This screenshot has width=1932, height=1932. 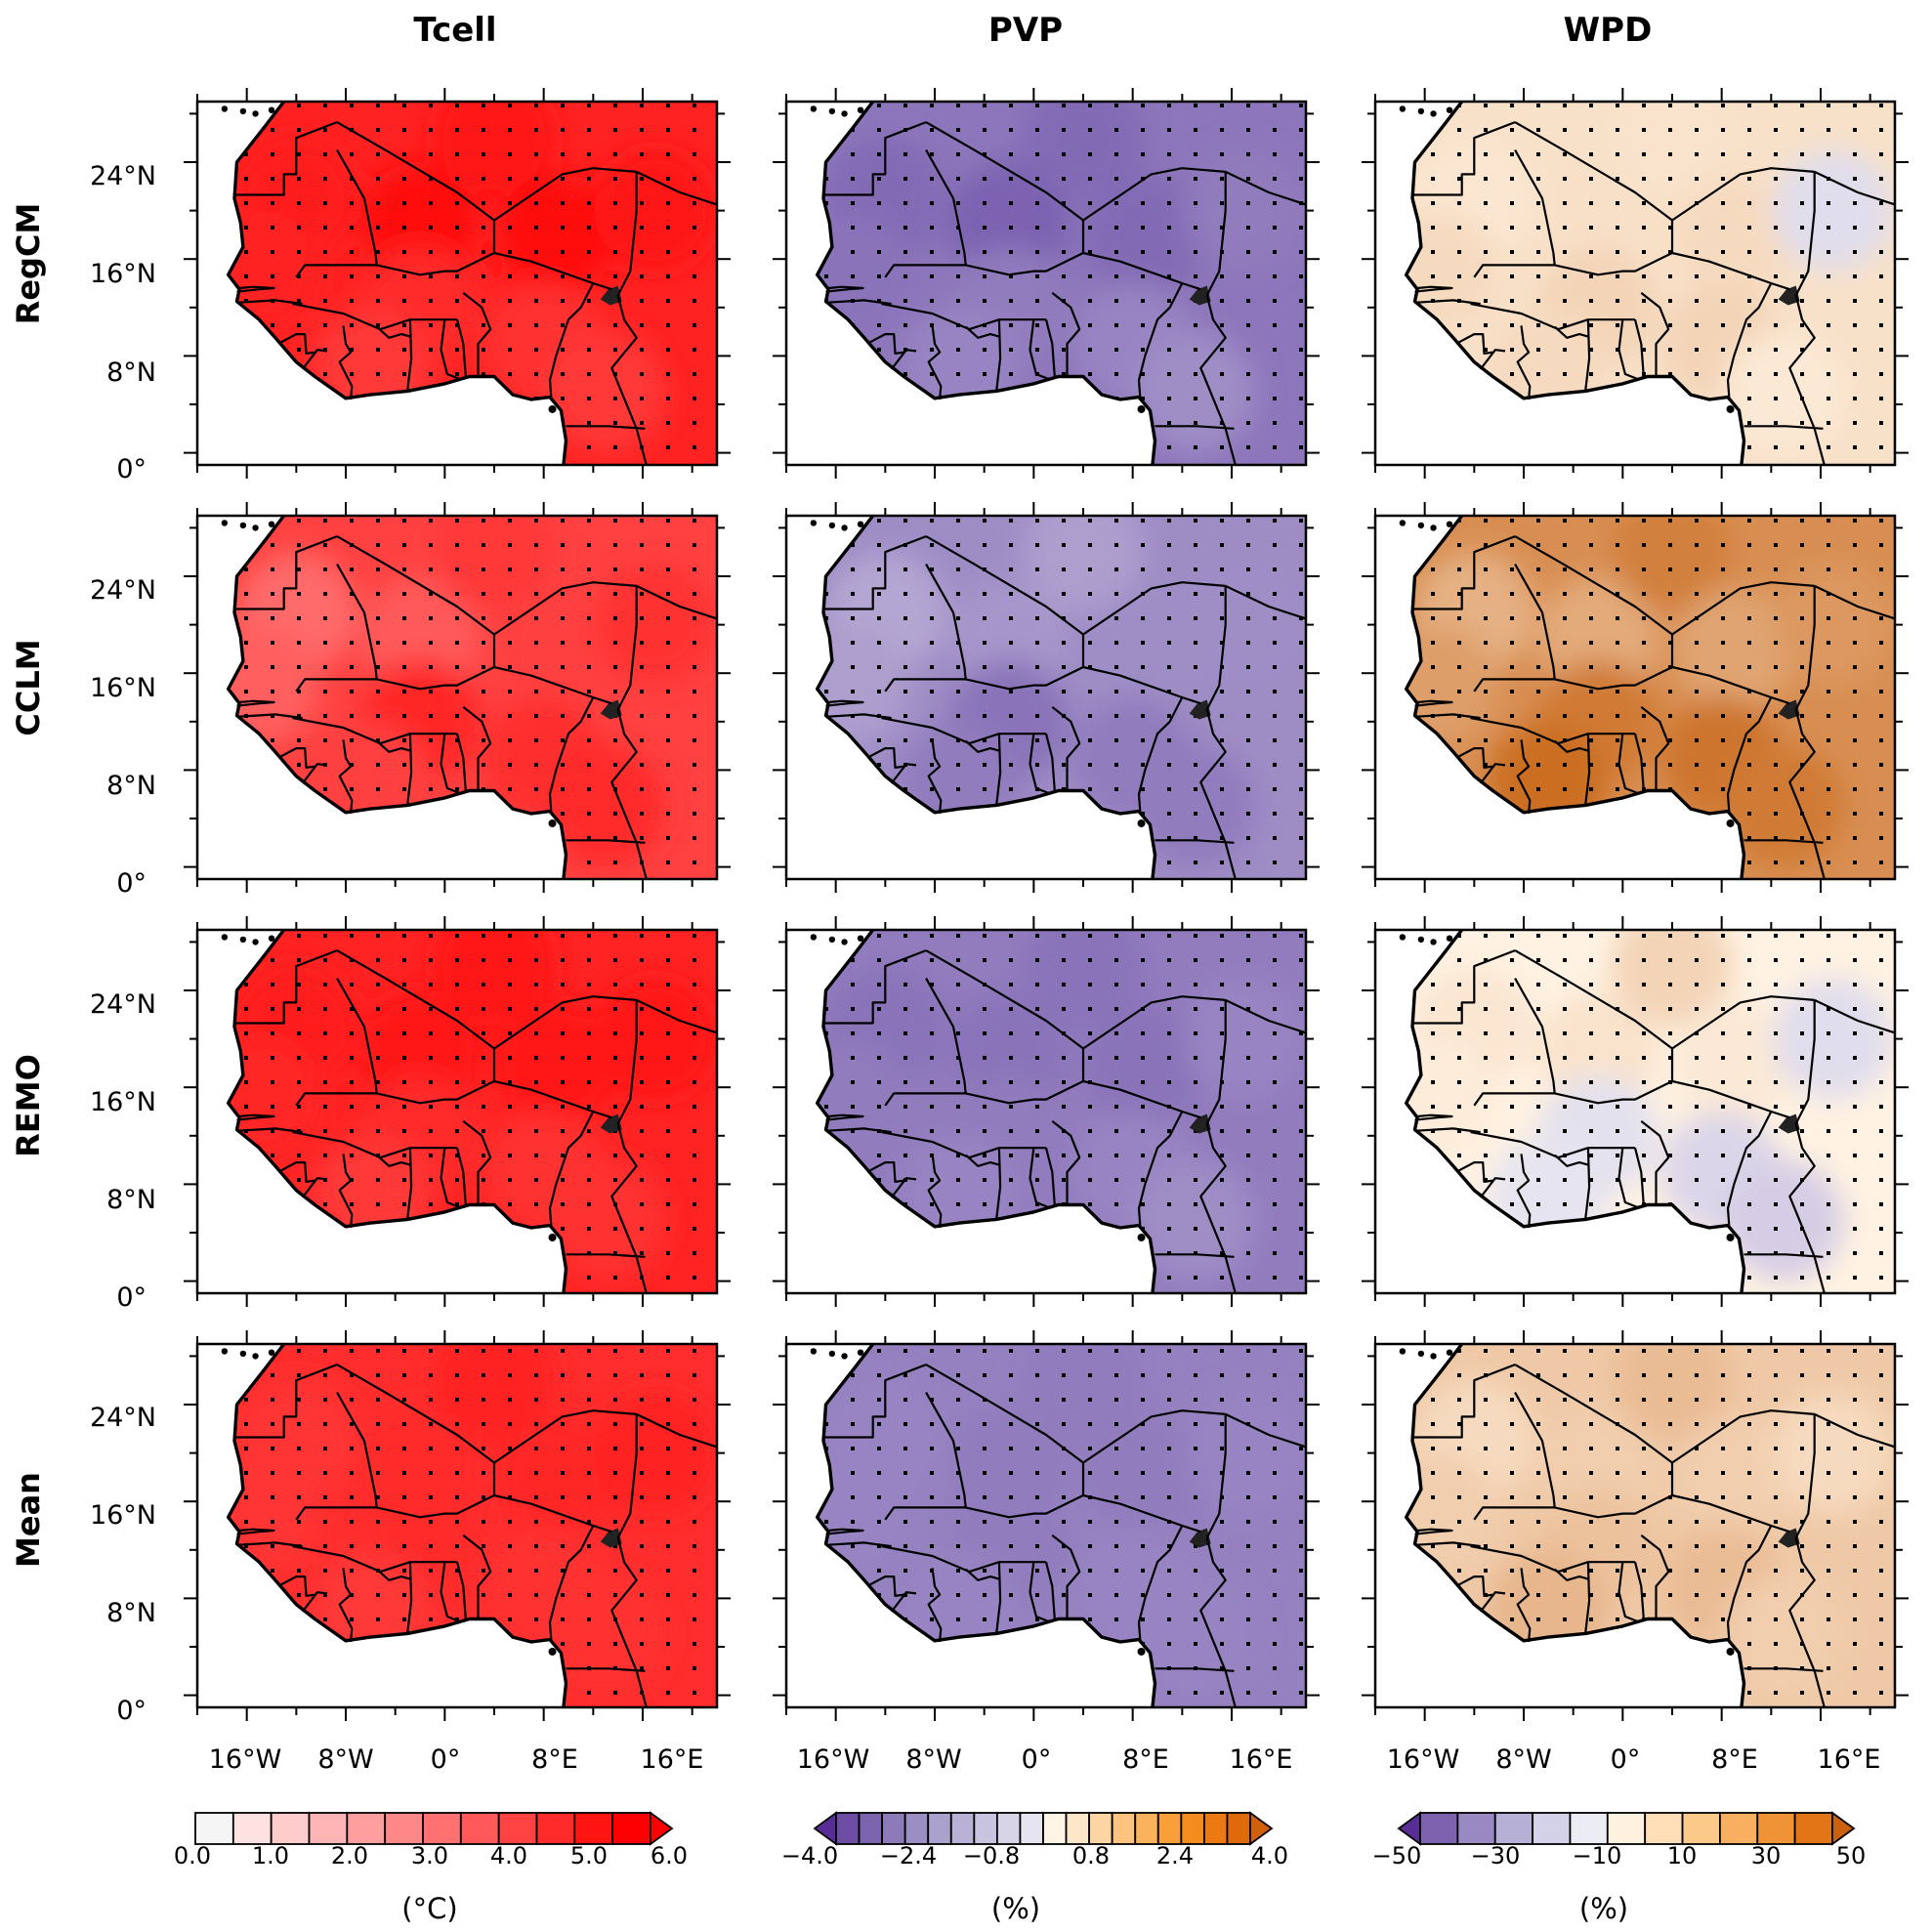 I want to click on map-panel-tcell-remo, so click(x=457, y=1111).